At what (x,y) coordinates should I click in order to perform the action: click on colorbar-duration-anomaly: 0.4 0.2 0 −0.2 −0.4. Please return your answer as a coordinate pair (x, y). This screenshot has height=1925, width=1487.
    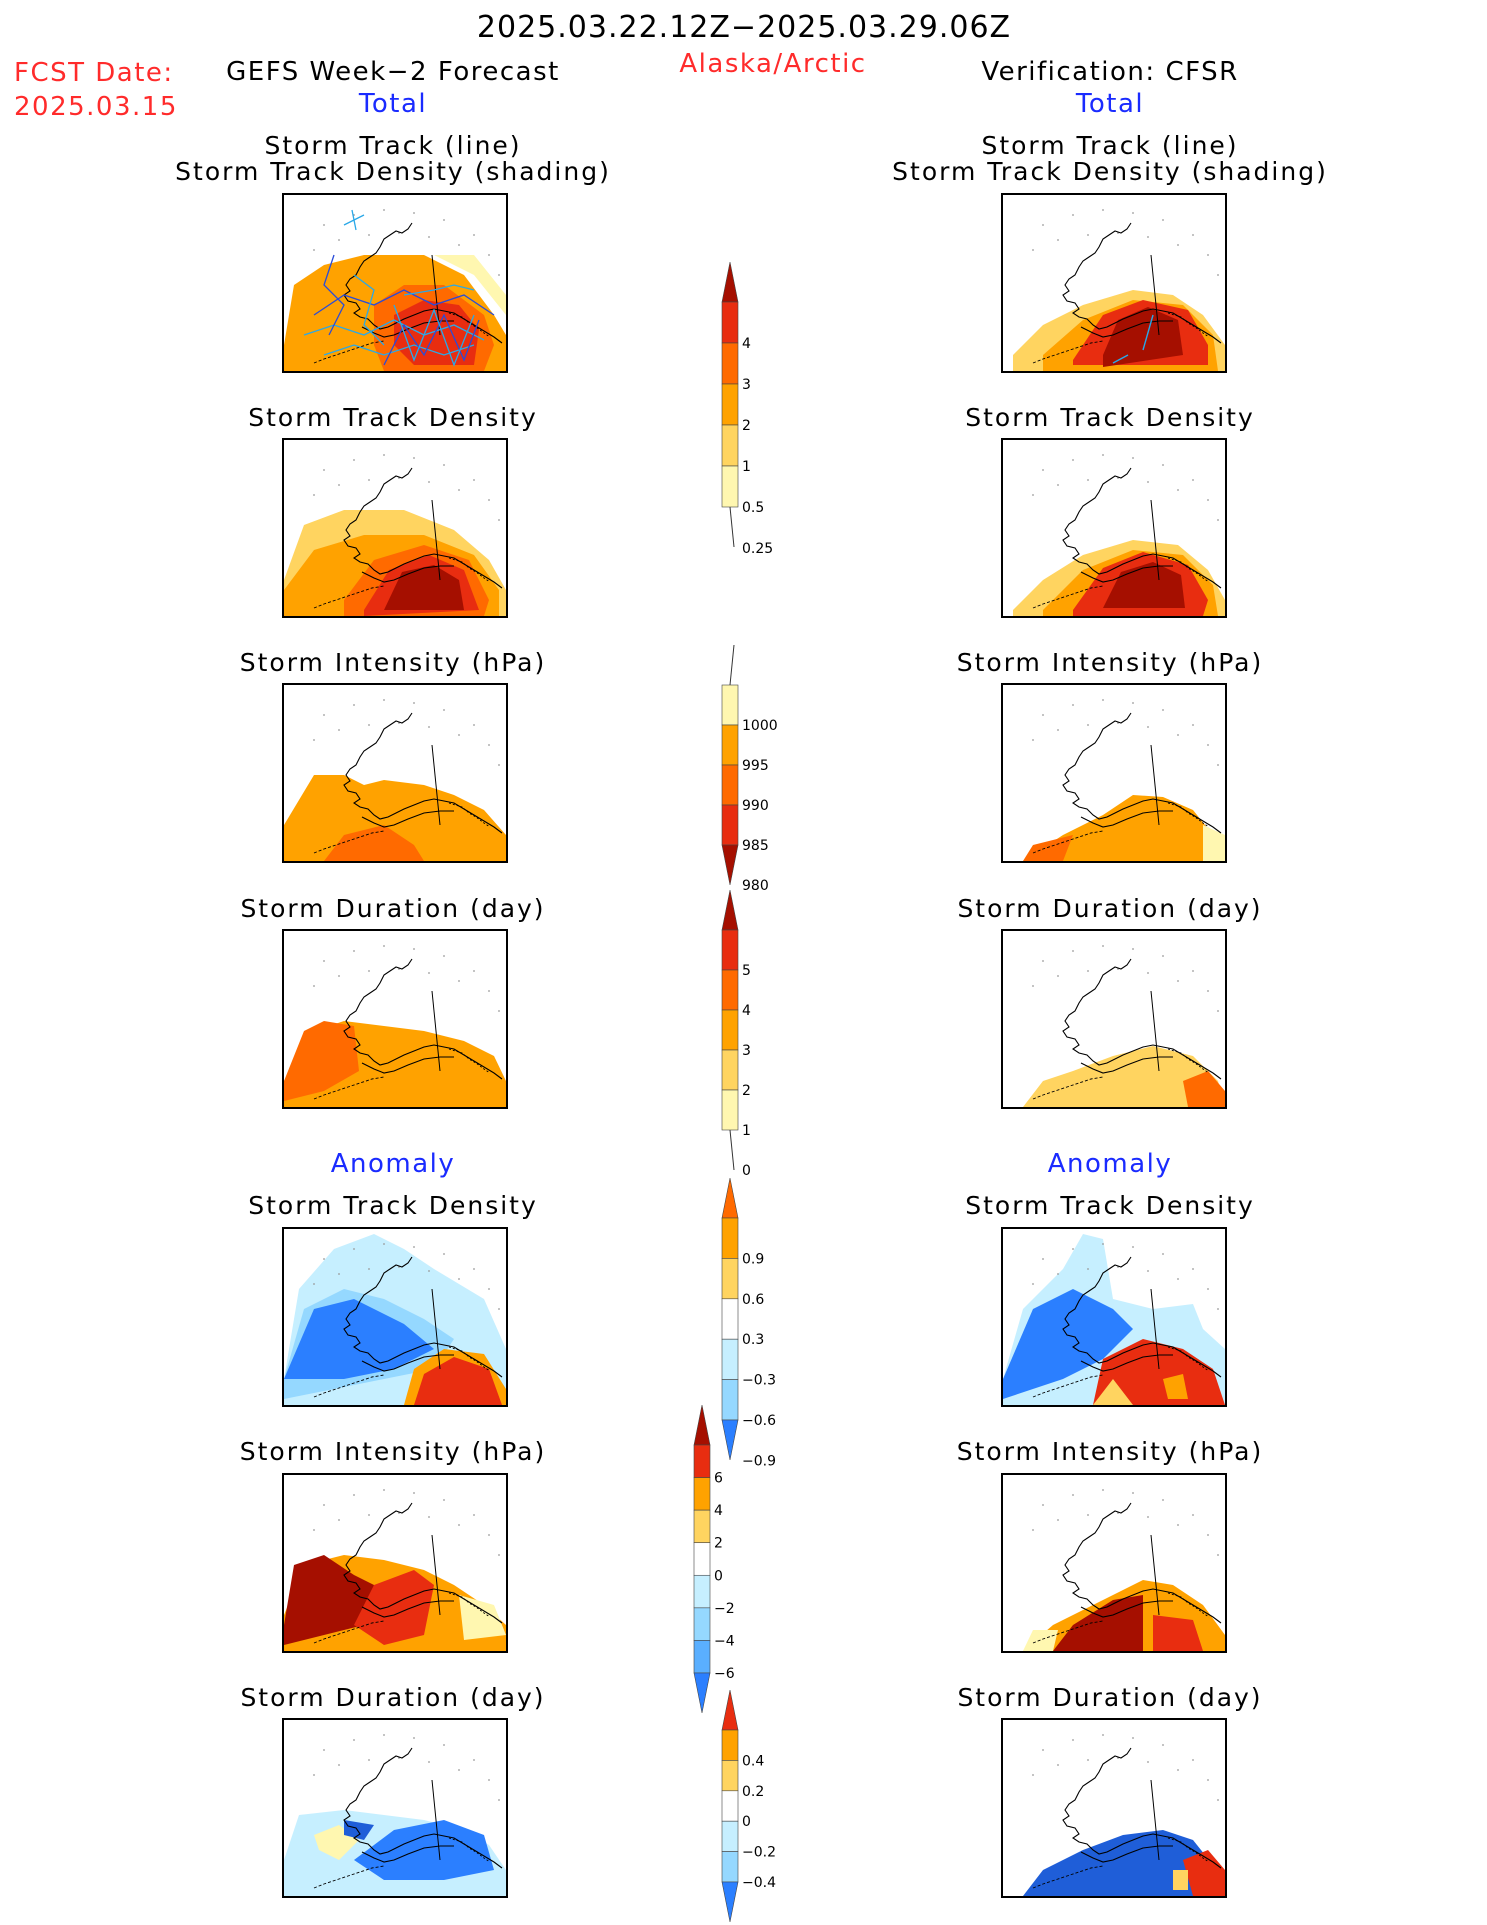
    Looking at the image, I should click on (776, 1806).